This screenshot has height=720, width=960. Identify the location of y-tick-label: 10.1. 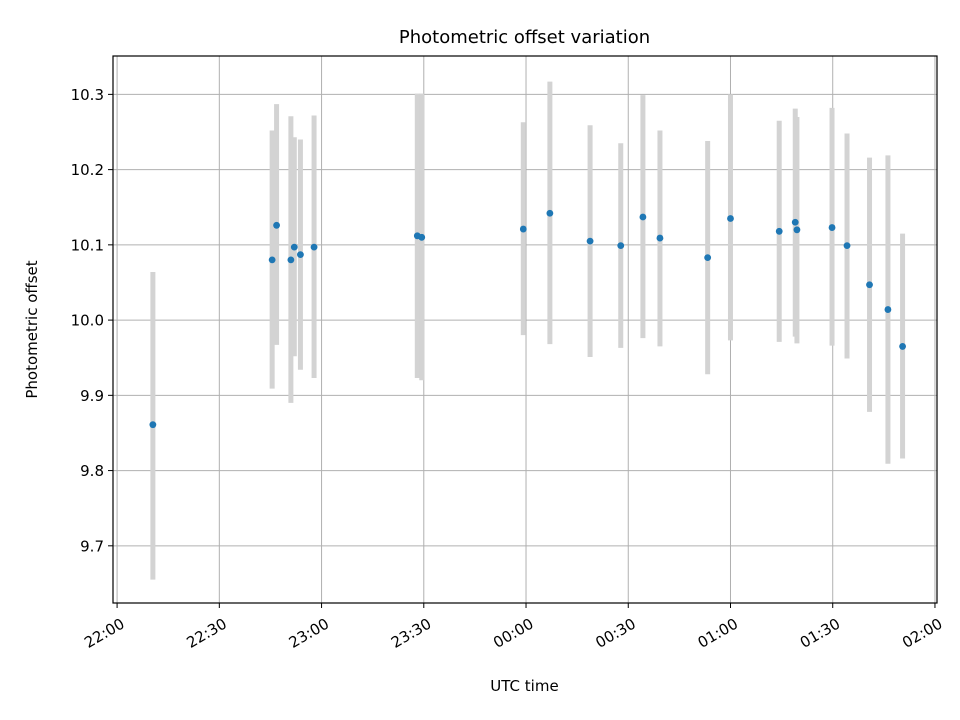
(87, 245).